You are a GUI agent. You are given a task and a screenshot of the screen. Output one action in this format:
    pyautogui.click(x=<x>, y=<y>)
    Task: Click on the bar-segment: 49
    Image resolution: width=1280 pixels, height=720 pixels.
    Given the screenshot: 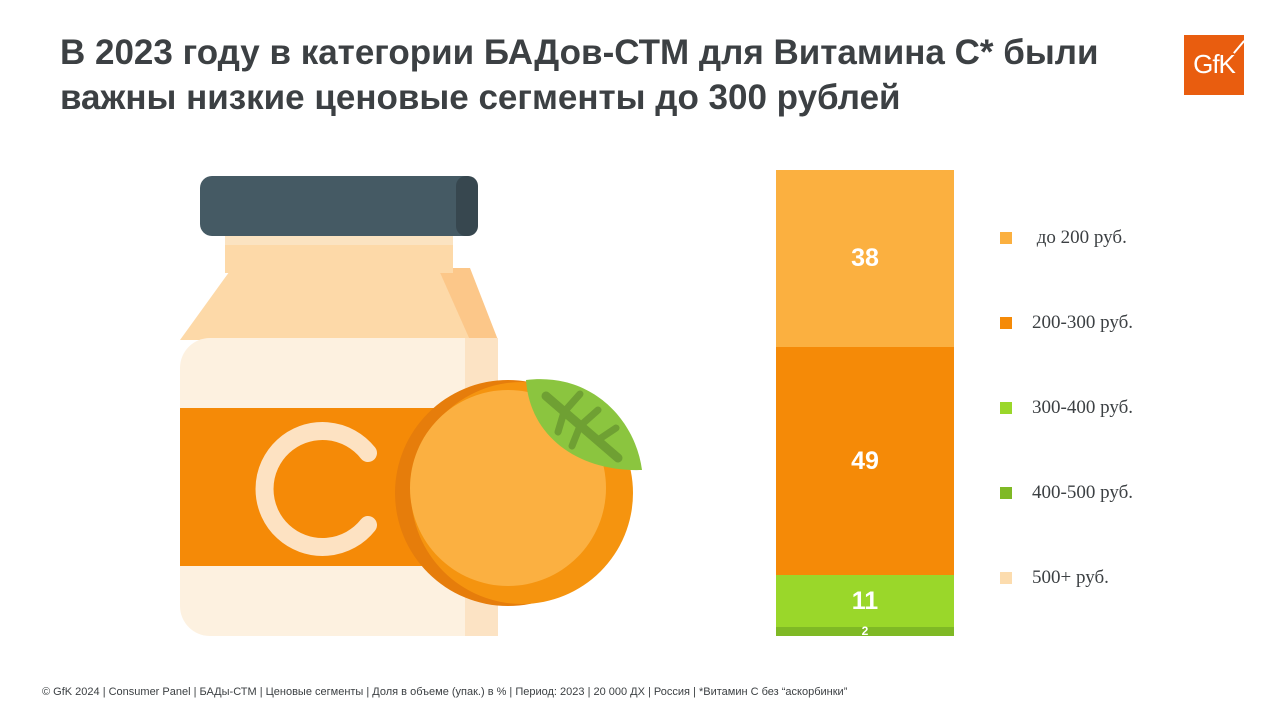 What is the action you would take?
    pyautogui.click(x=865, y=461)
    